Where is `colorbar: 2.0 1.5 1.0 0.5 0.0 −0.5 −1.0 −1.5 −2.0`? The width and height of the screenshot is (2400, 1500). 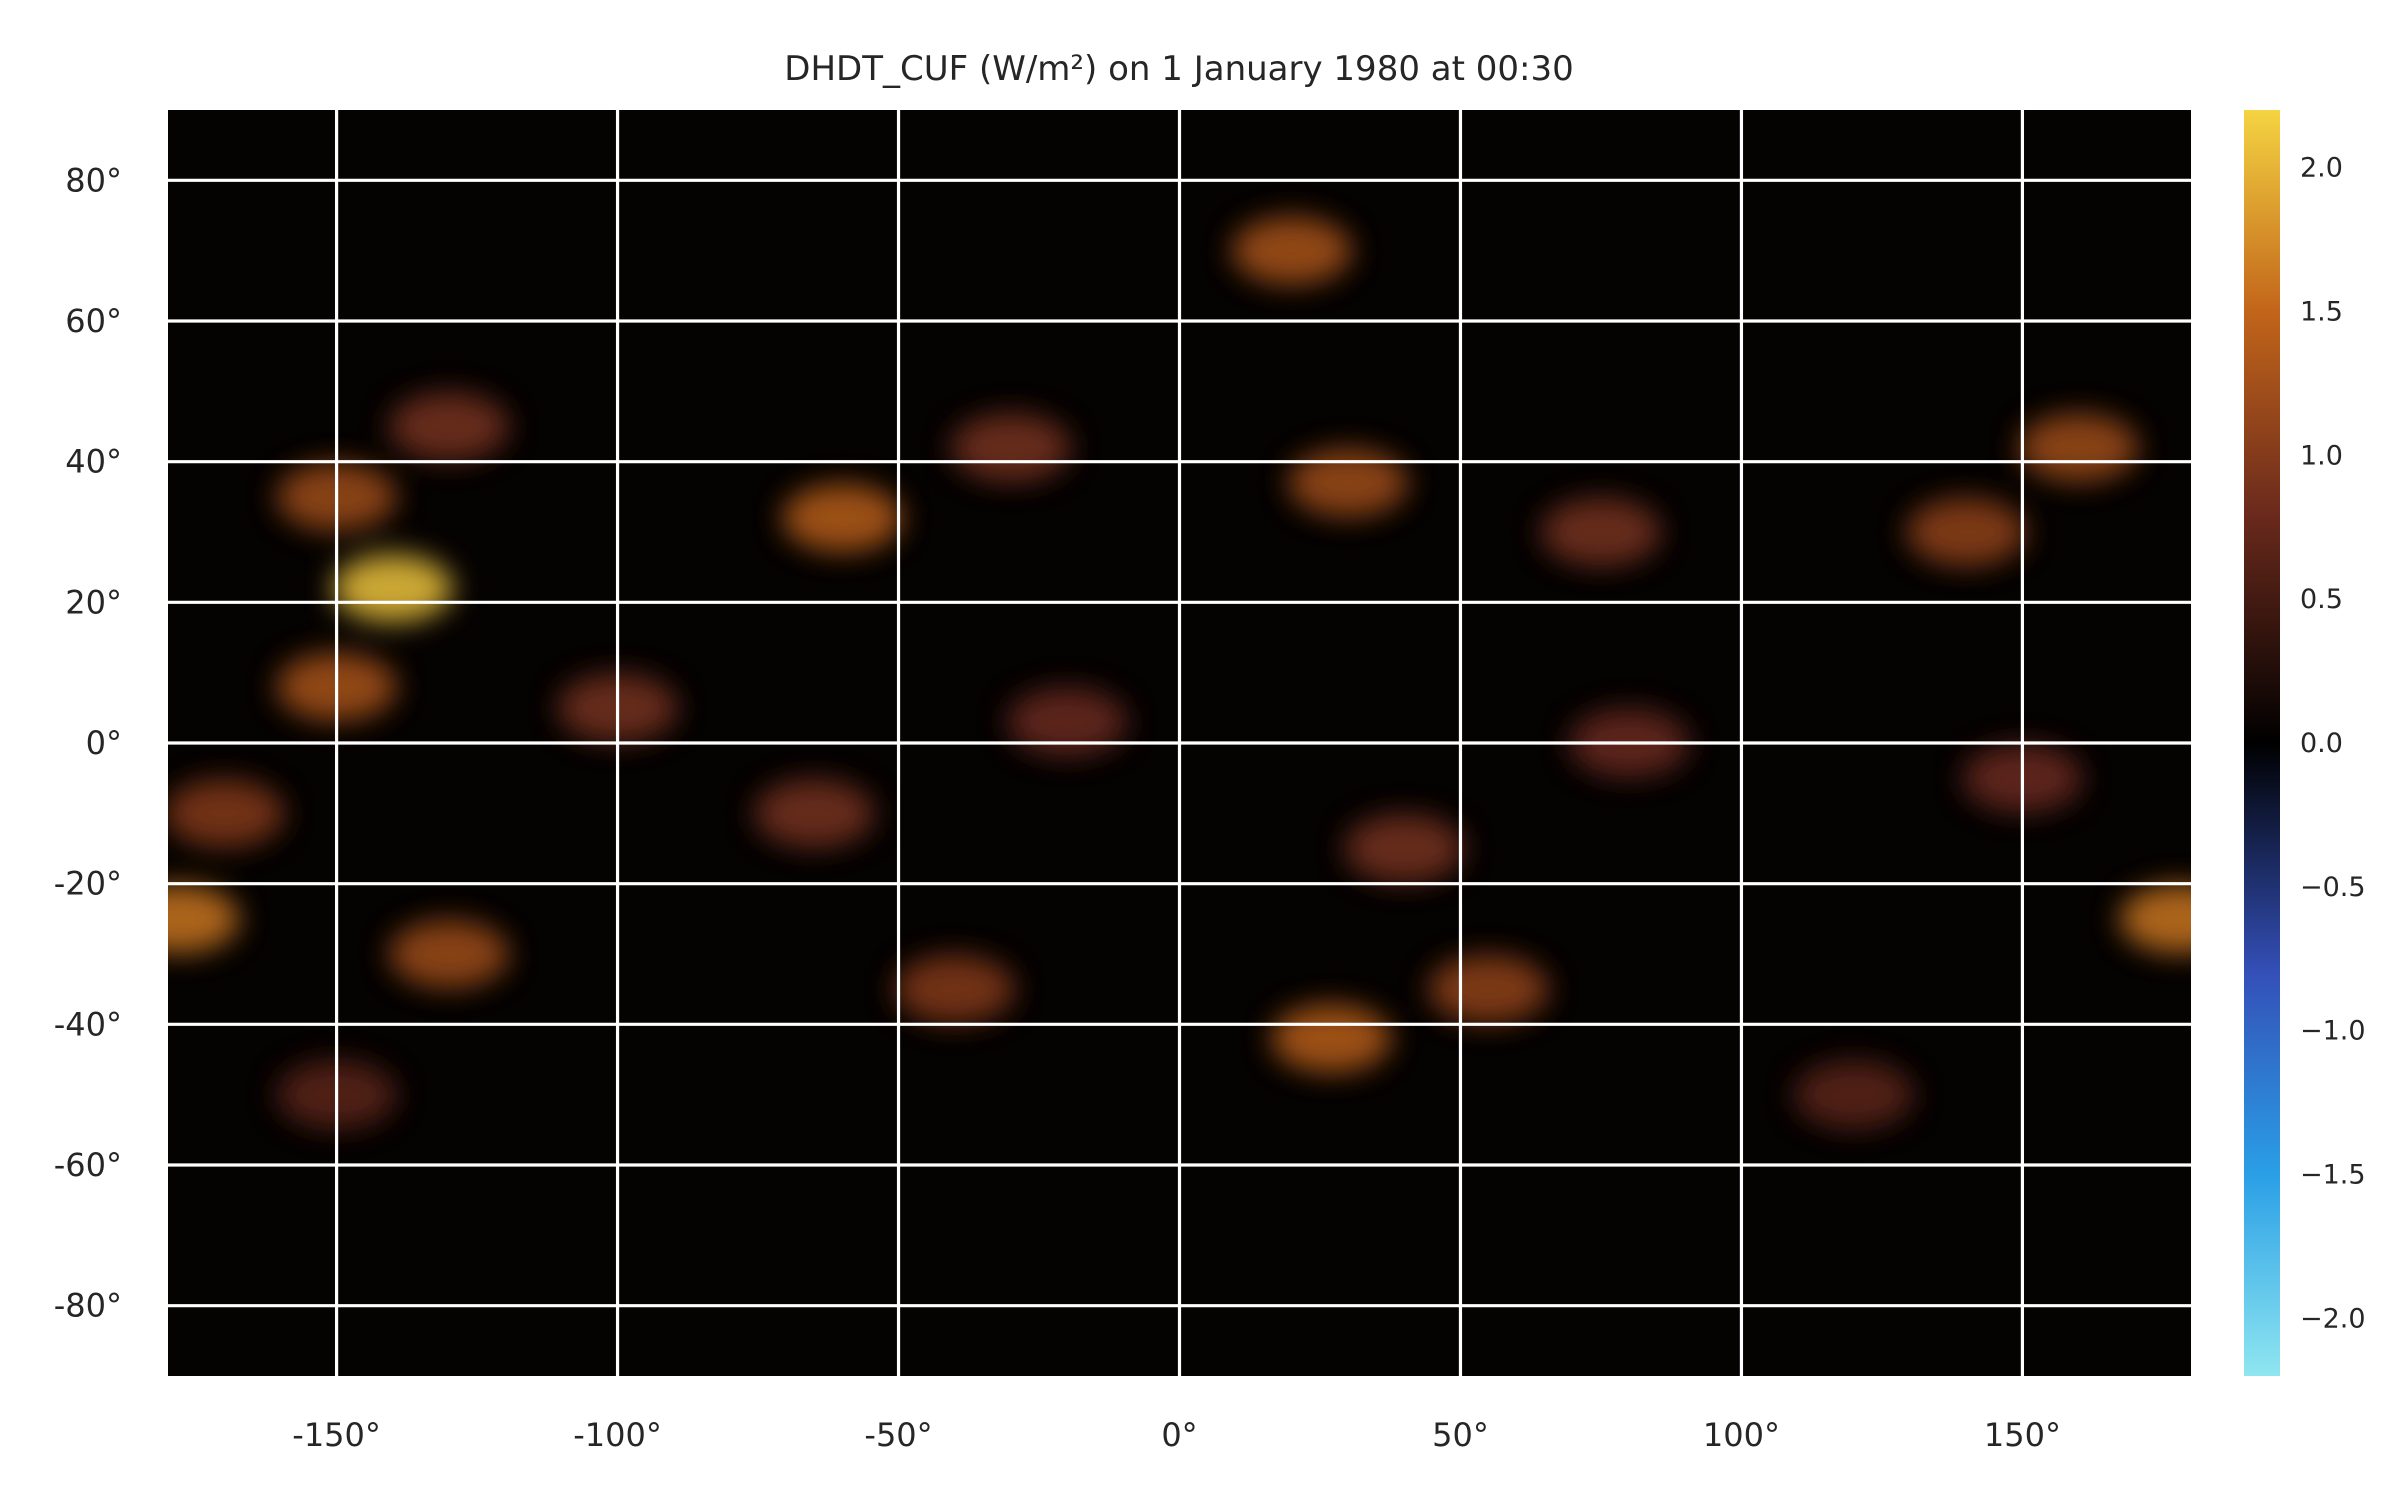
colorbar: 2.0 1.5 1.0 0.5 0.0 −0.5 −1.0 −1.5 −2.0 is located at coordinates (2305, 743).